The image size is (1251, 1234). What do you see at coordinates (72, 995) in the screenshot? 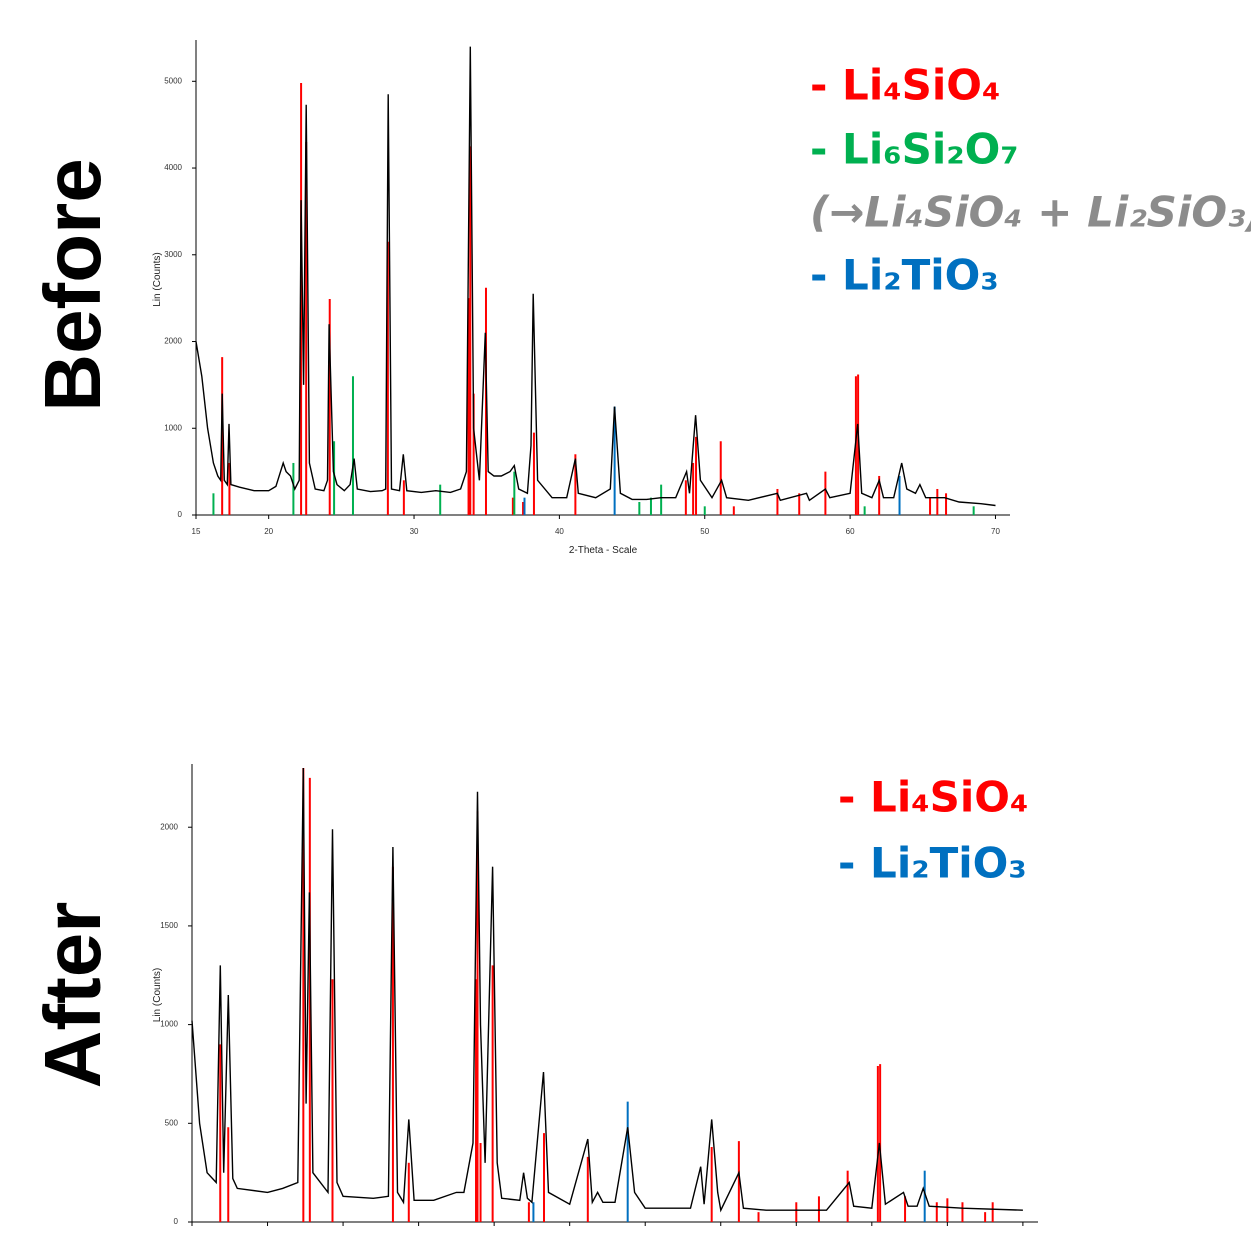
I see `panel-label: After` at bounding box center [72, 995].